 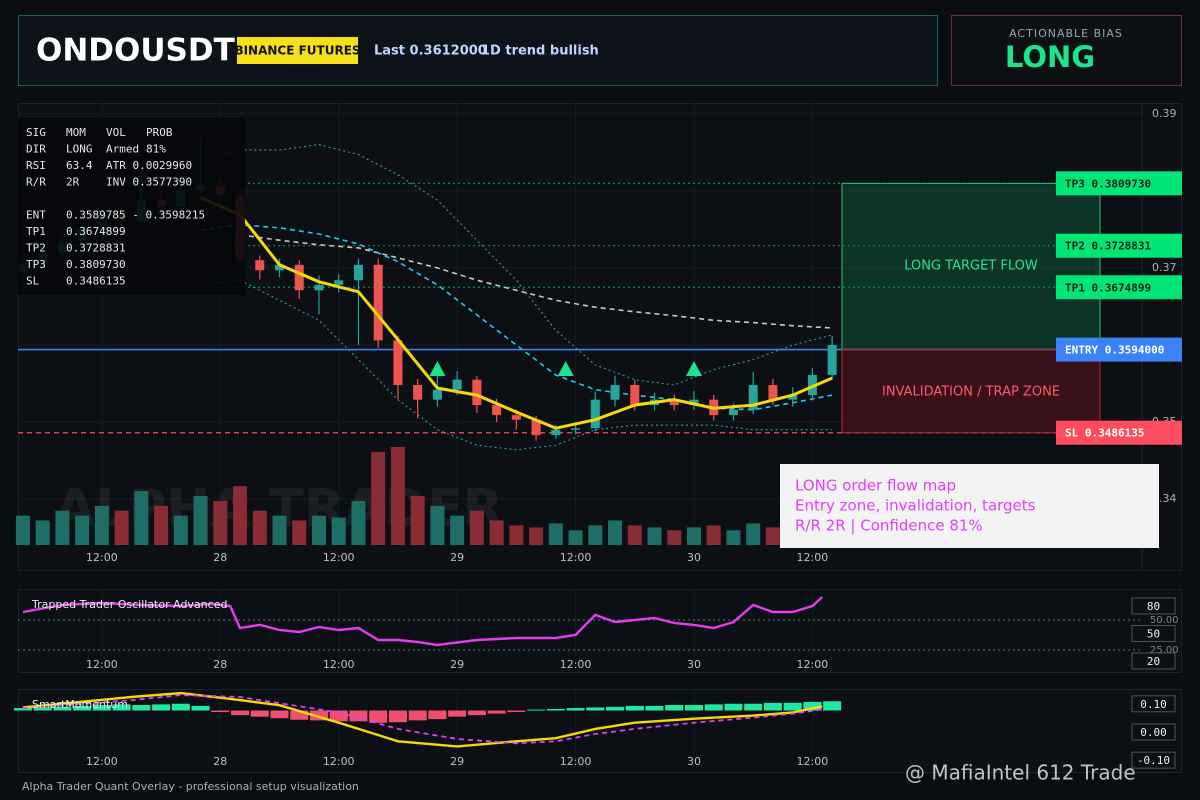 What do you see at coordinates (1153, 760) in the screenshot?
I see `axis-badge-label: -0.10` at bounding box center [1153, 760].